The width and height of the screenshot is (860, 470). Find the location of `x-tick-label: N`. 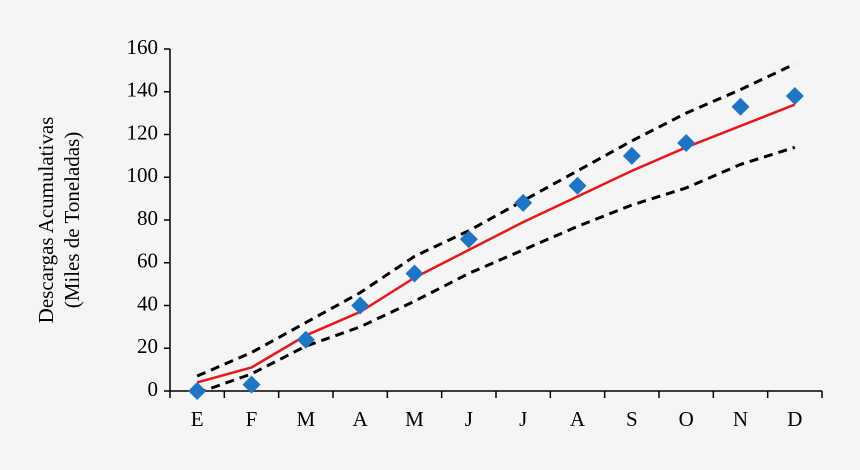

x-tick-label: N is located at coordinates (740, 419).